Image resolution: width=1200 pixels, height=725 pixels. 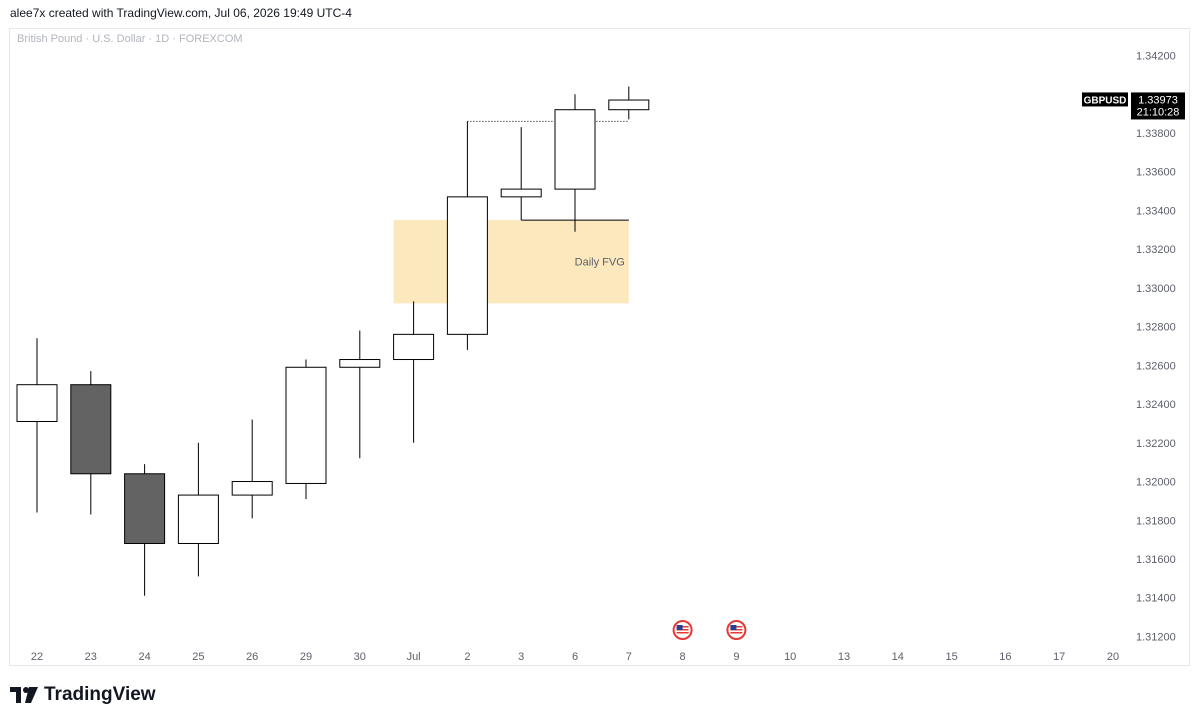 What do you see at coordinates (1156, 328) in the screenshot?
I see `y-tick-label: 1.32800` at bounding box center [1156, 328].